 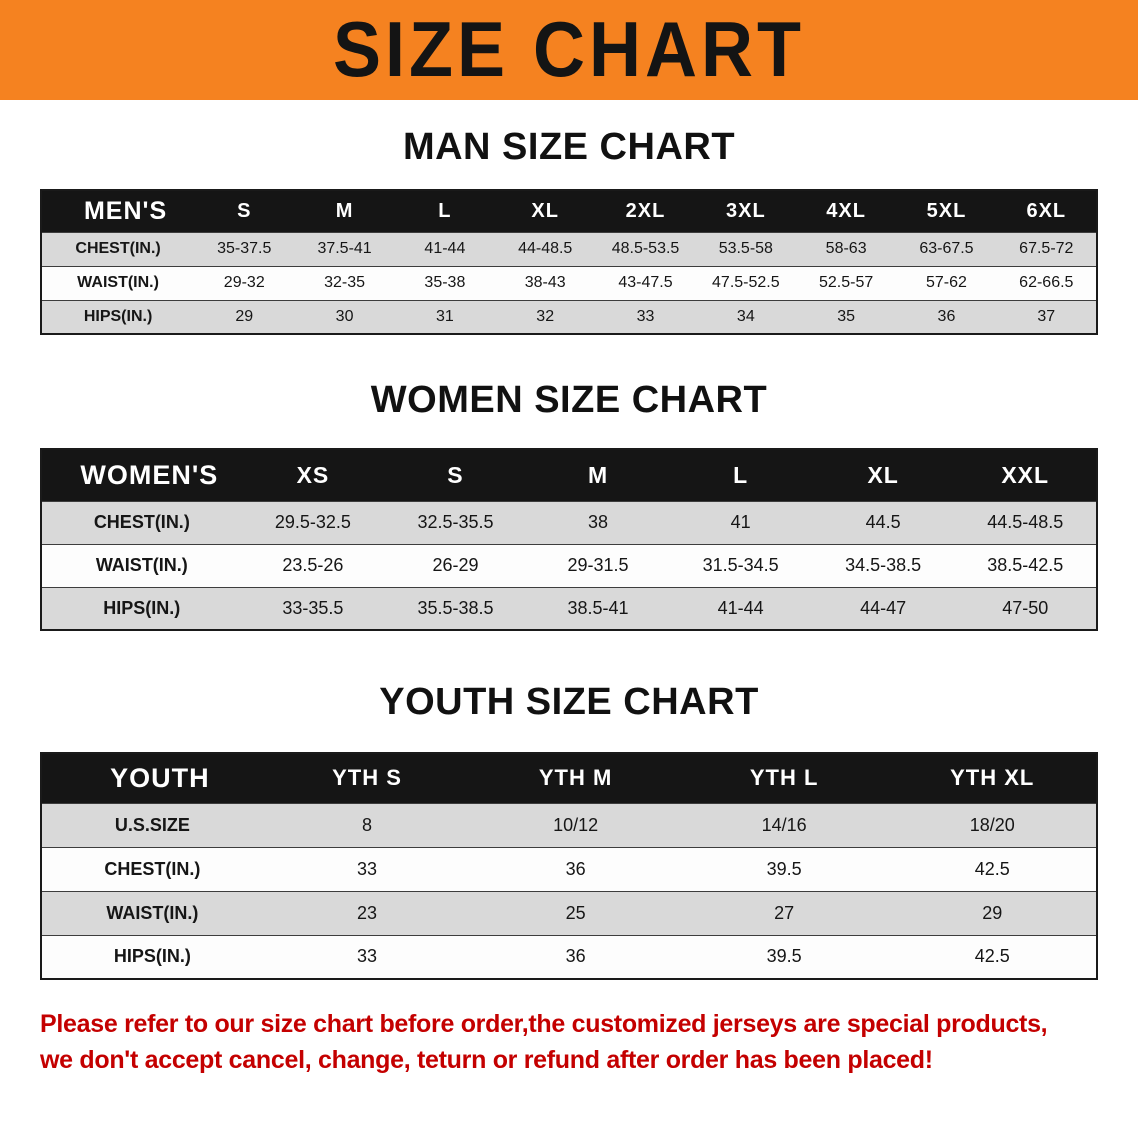 What do you see at coordinates (1046, 210) in the screenshot?
I see `size-column-header: 6XL` at bounding box center [1046, 210].